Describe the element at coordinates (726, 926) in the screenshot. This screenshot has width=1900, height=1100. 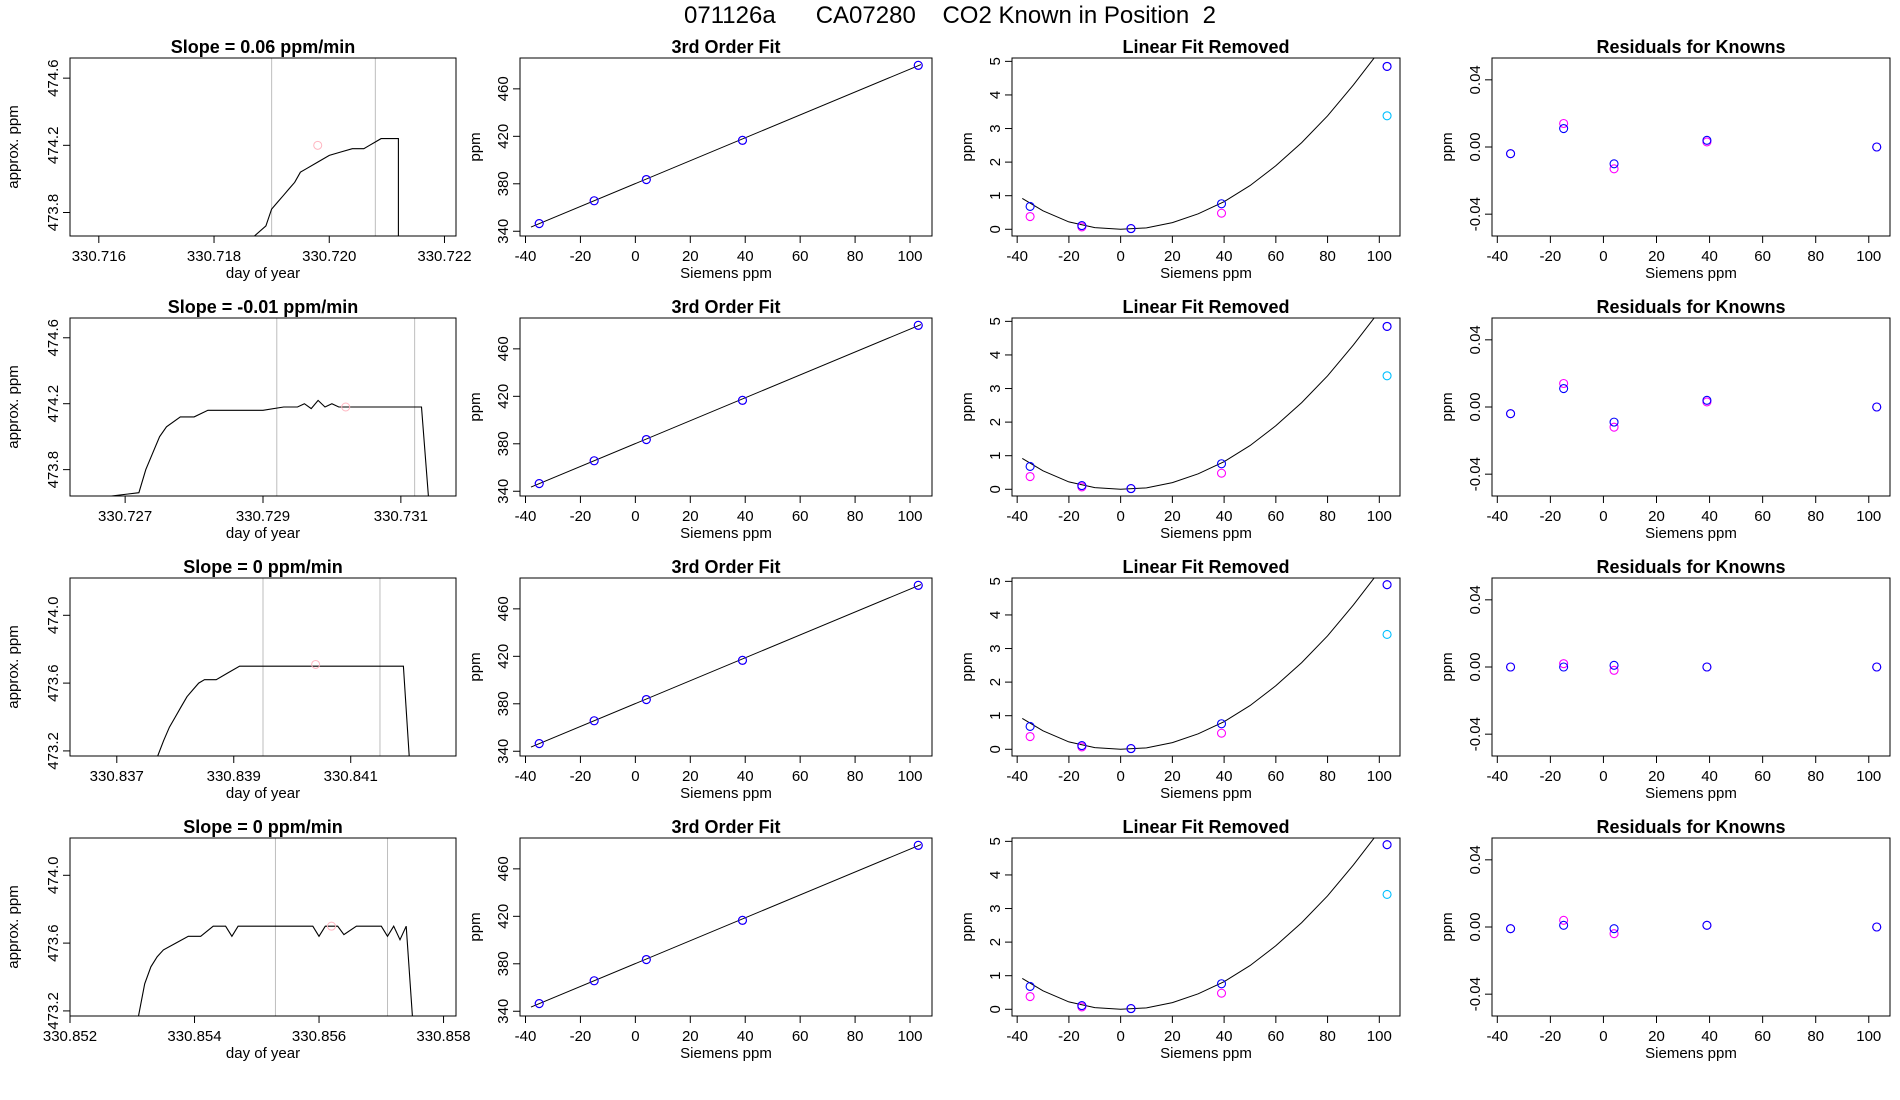
I see `fit-line` at that location.